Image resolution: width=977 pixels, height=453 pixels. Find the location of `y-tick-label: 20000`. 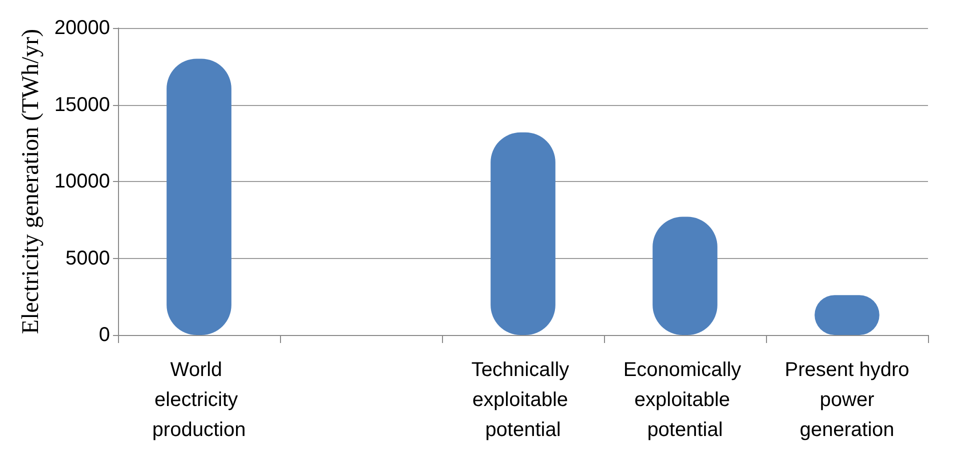

y-tick-label: 20000 is located at coordinates (82, 28).